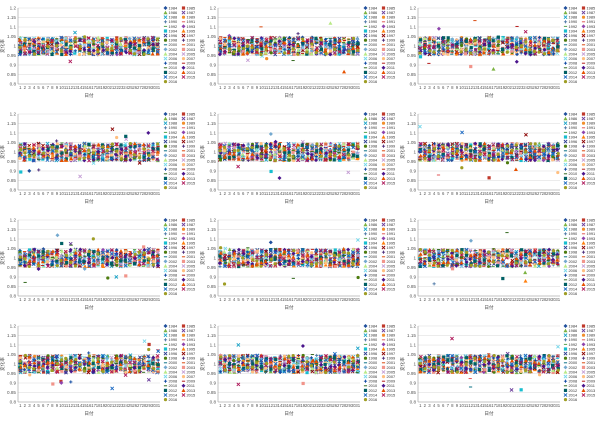 The image size is (600, 424). What do you see at coordinates (213, 84) in the screenshot?
I see `y-tick-label: 0.8` at bounding box center [213, 84].